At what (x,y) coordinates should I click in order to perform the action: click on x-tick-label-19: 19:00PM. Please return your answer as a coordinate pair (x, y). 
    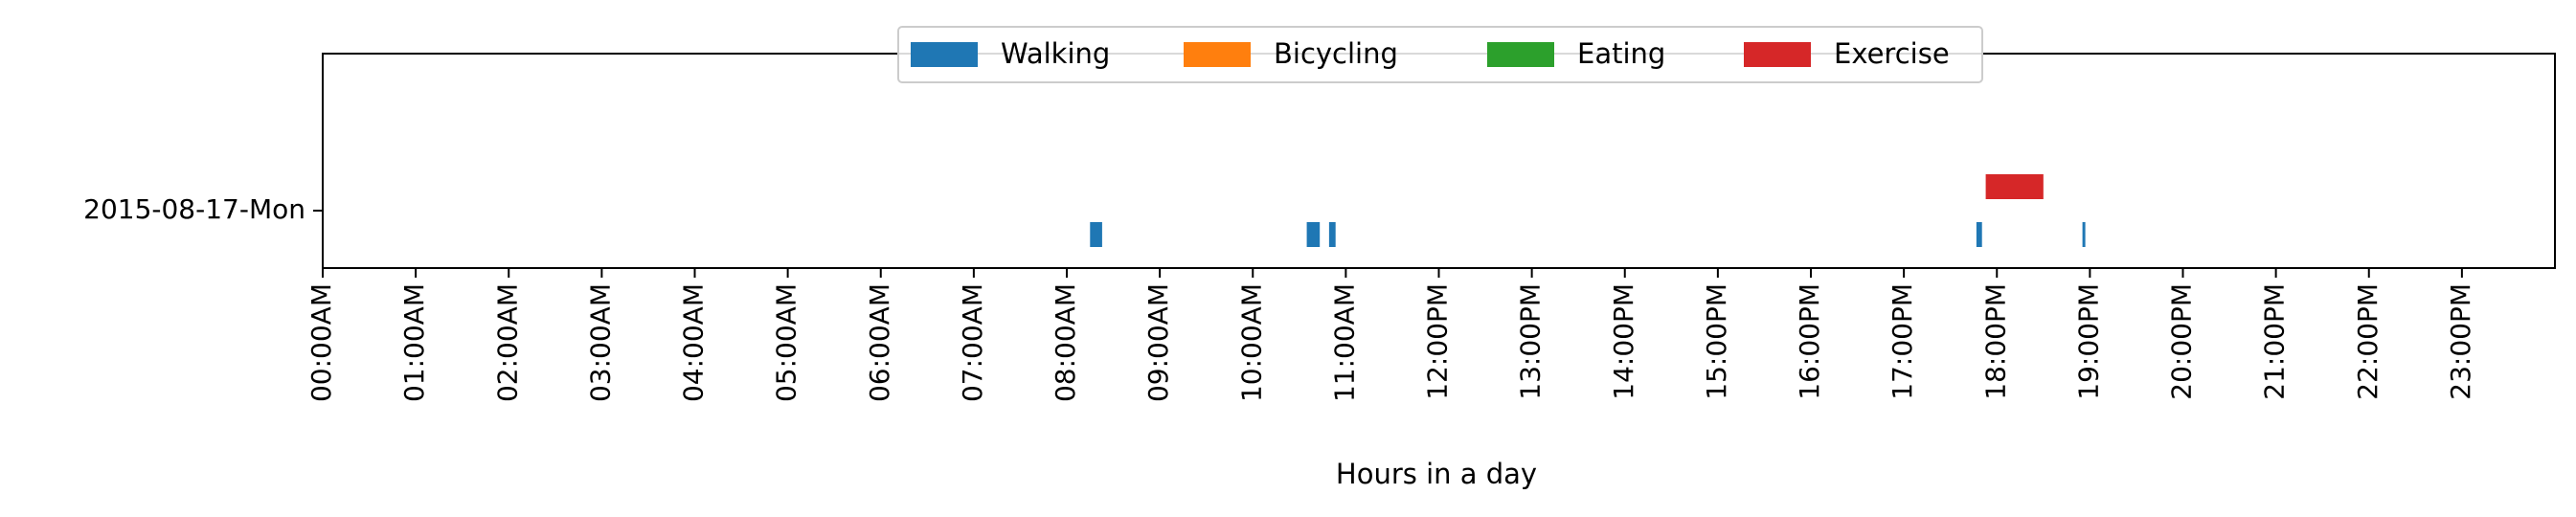
    Looking at the image, I should click on (2088, 341).